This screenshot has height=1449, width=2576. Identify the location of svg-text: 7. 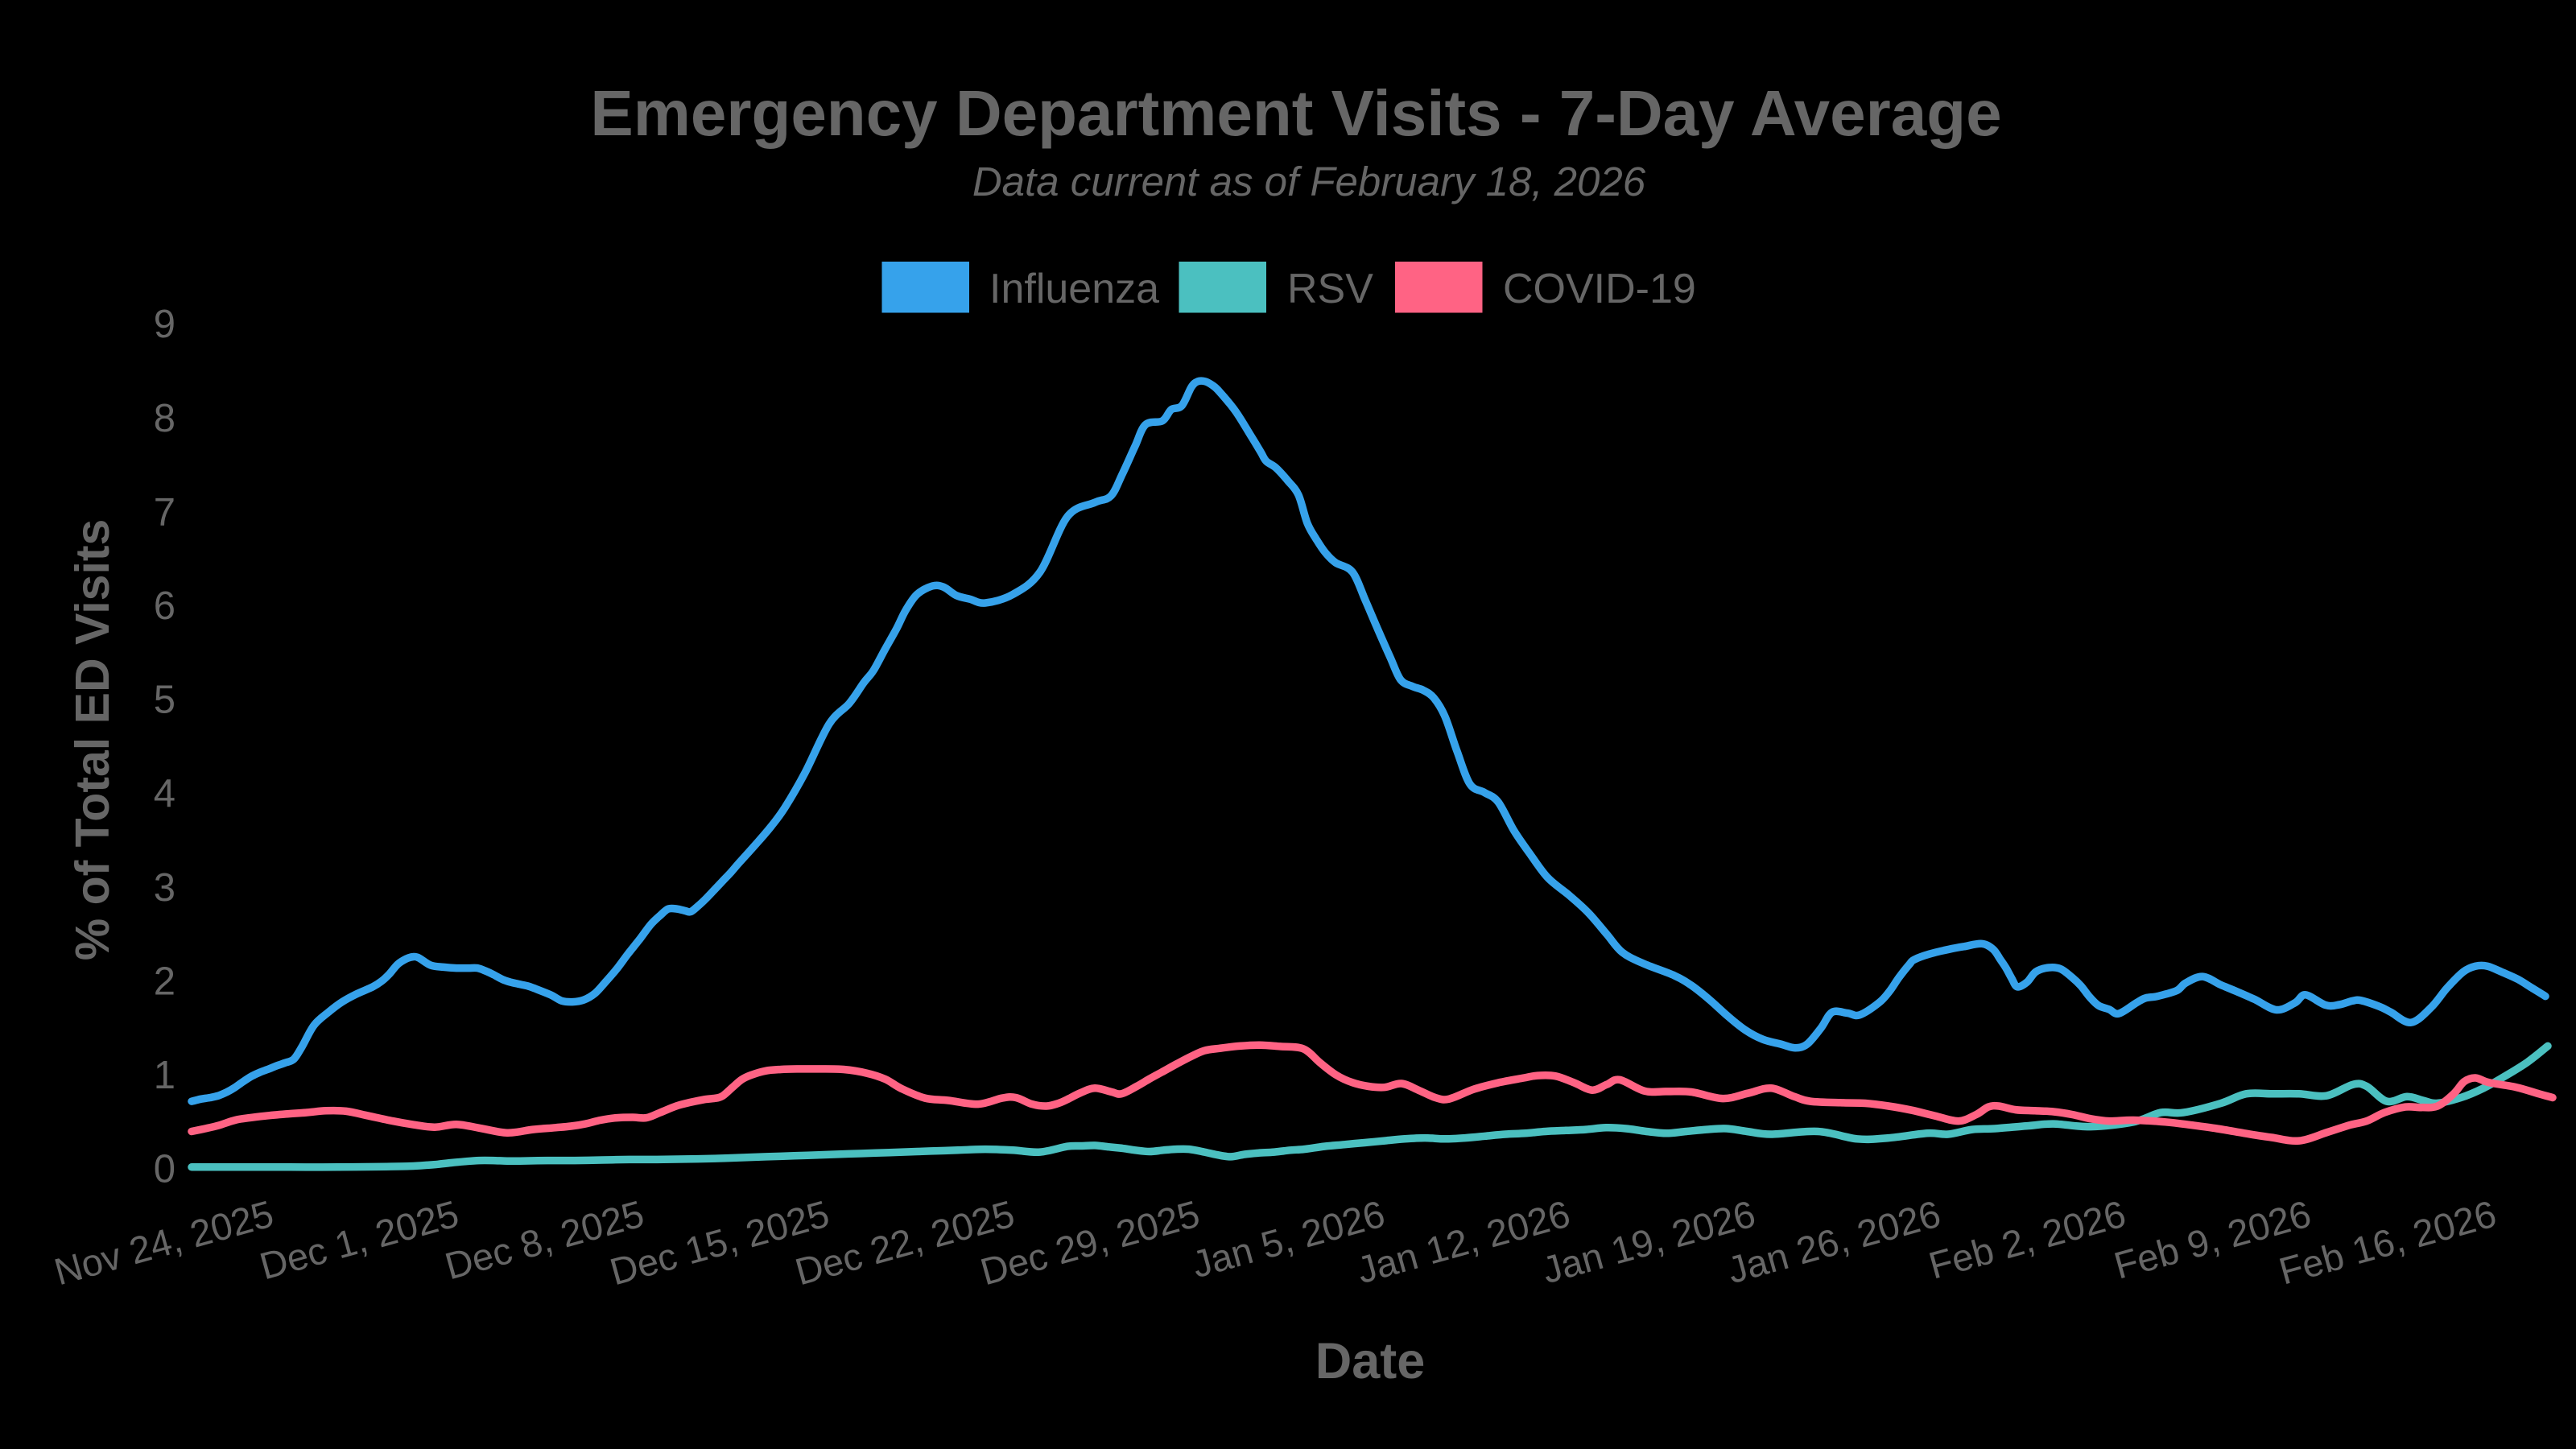
(164, 512).